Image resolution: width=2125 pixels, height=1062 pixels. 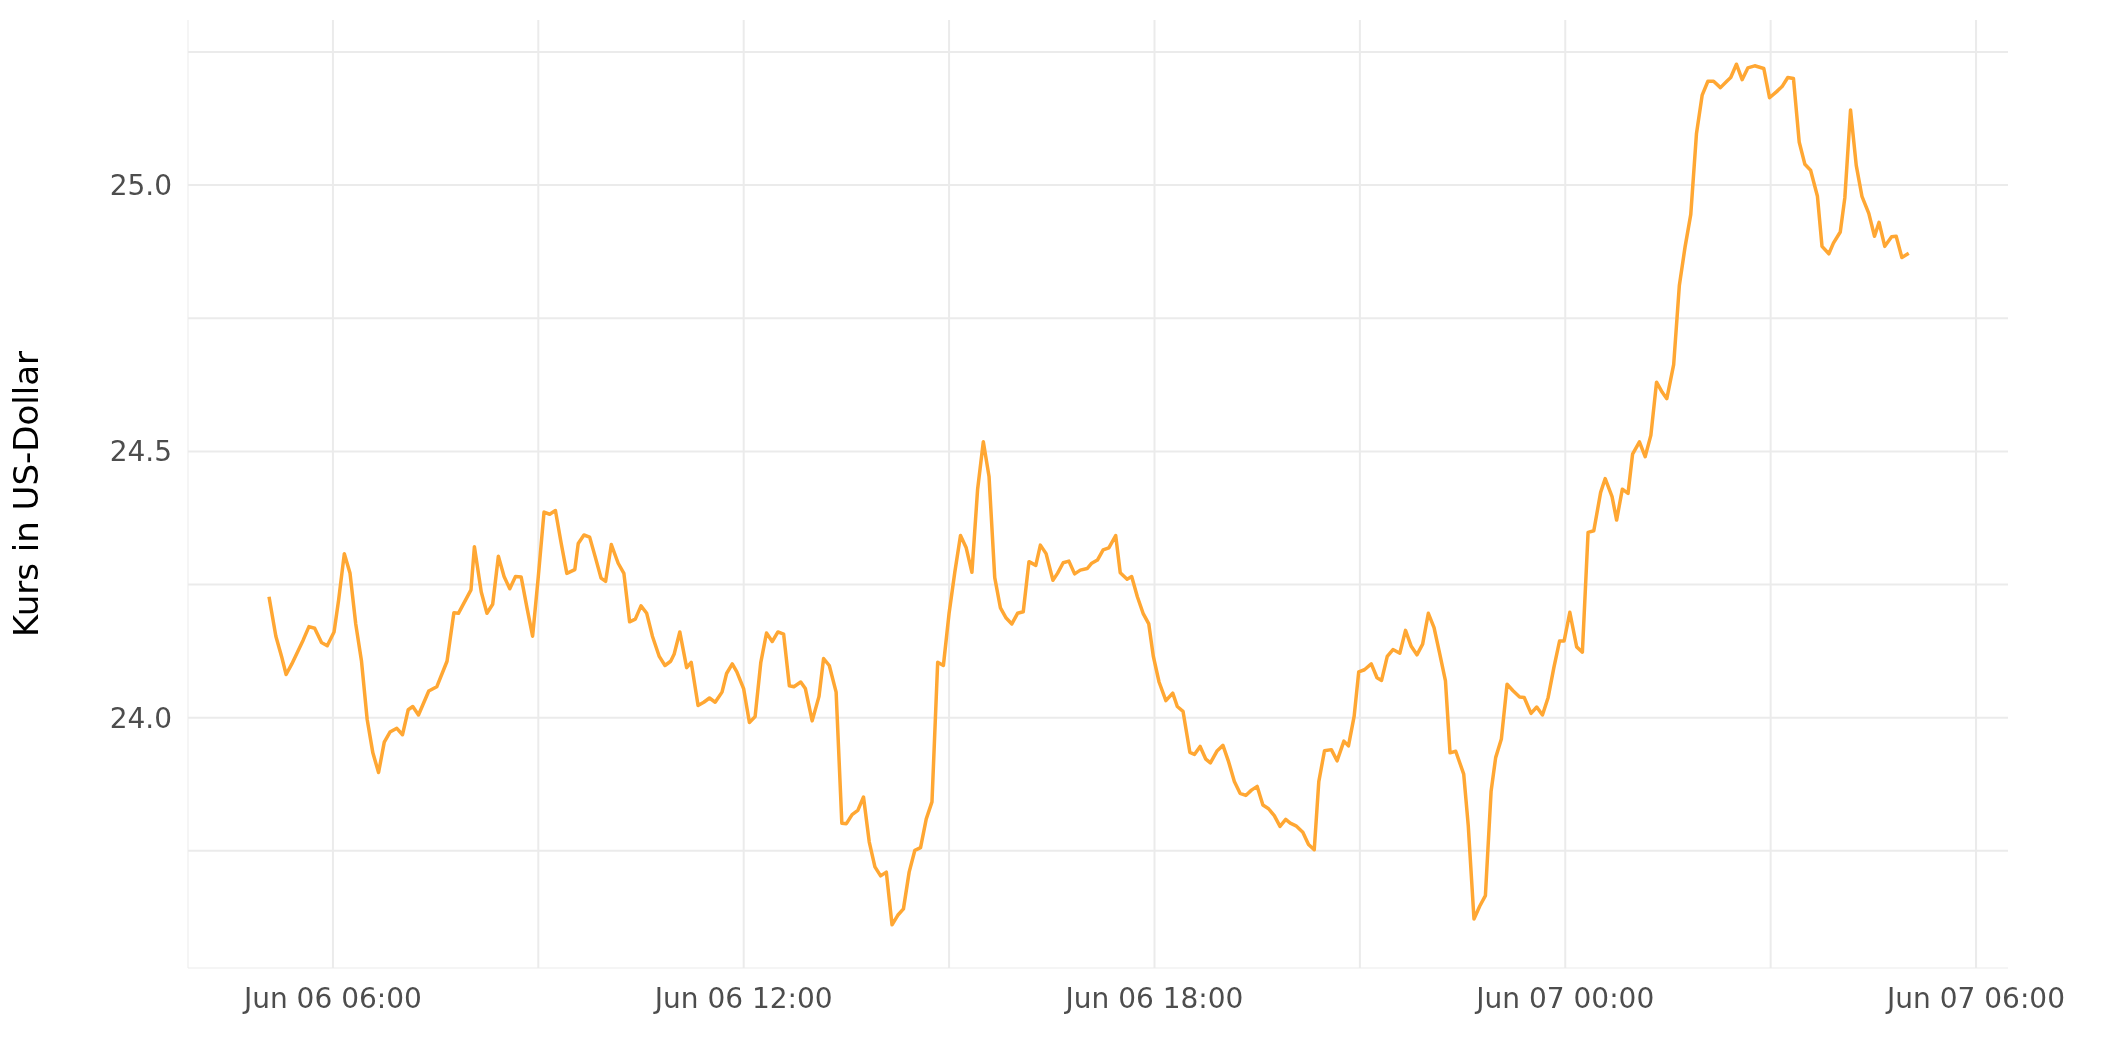 I want to click on y-tick-label: 25.0, so click(x=140, y=186).